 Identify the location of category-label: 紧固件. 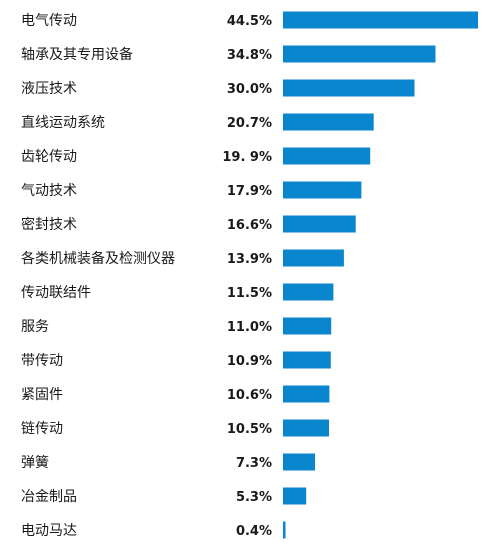
(42, 395).